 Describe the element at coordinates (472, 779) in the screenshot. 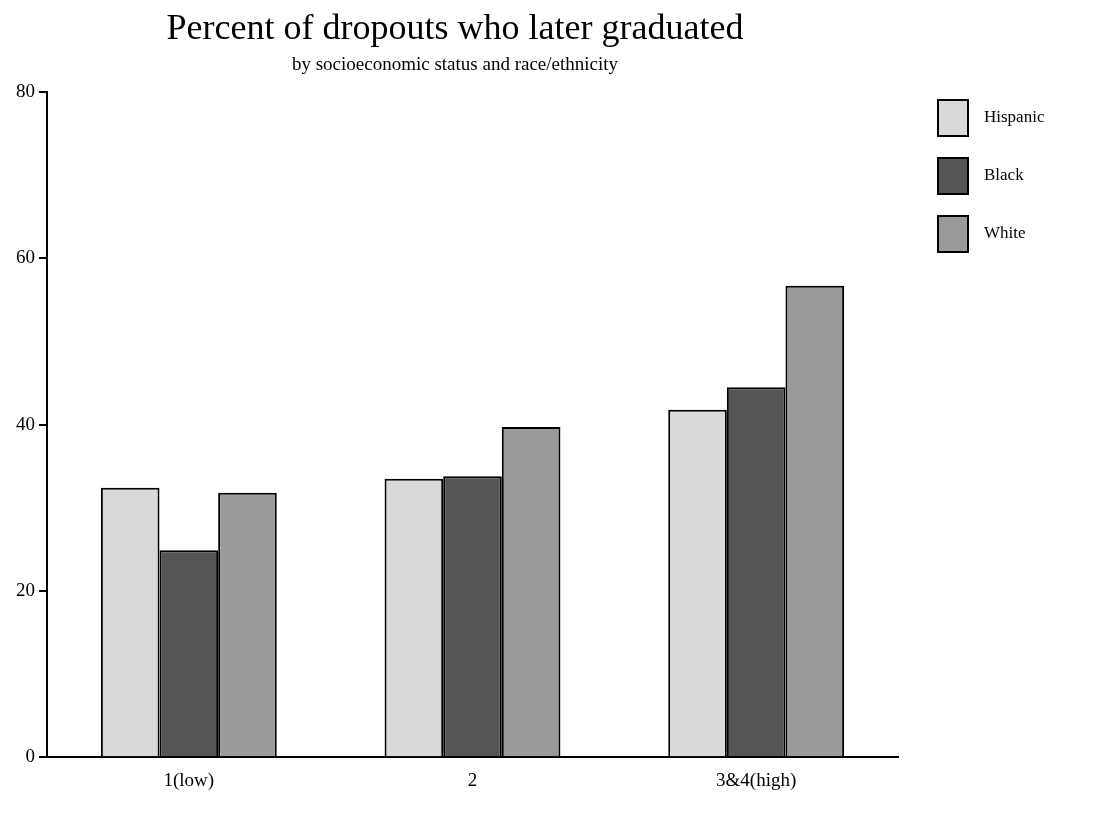

I see `x-tick-label: 2` at that location.